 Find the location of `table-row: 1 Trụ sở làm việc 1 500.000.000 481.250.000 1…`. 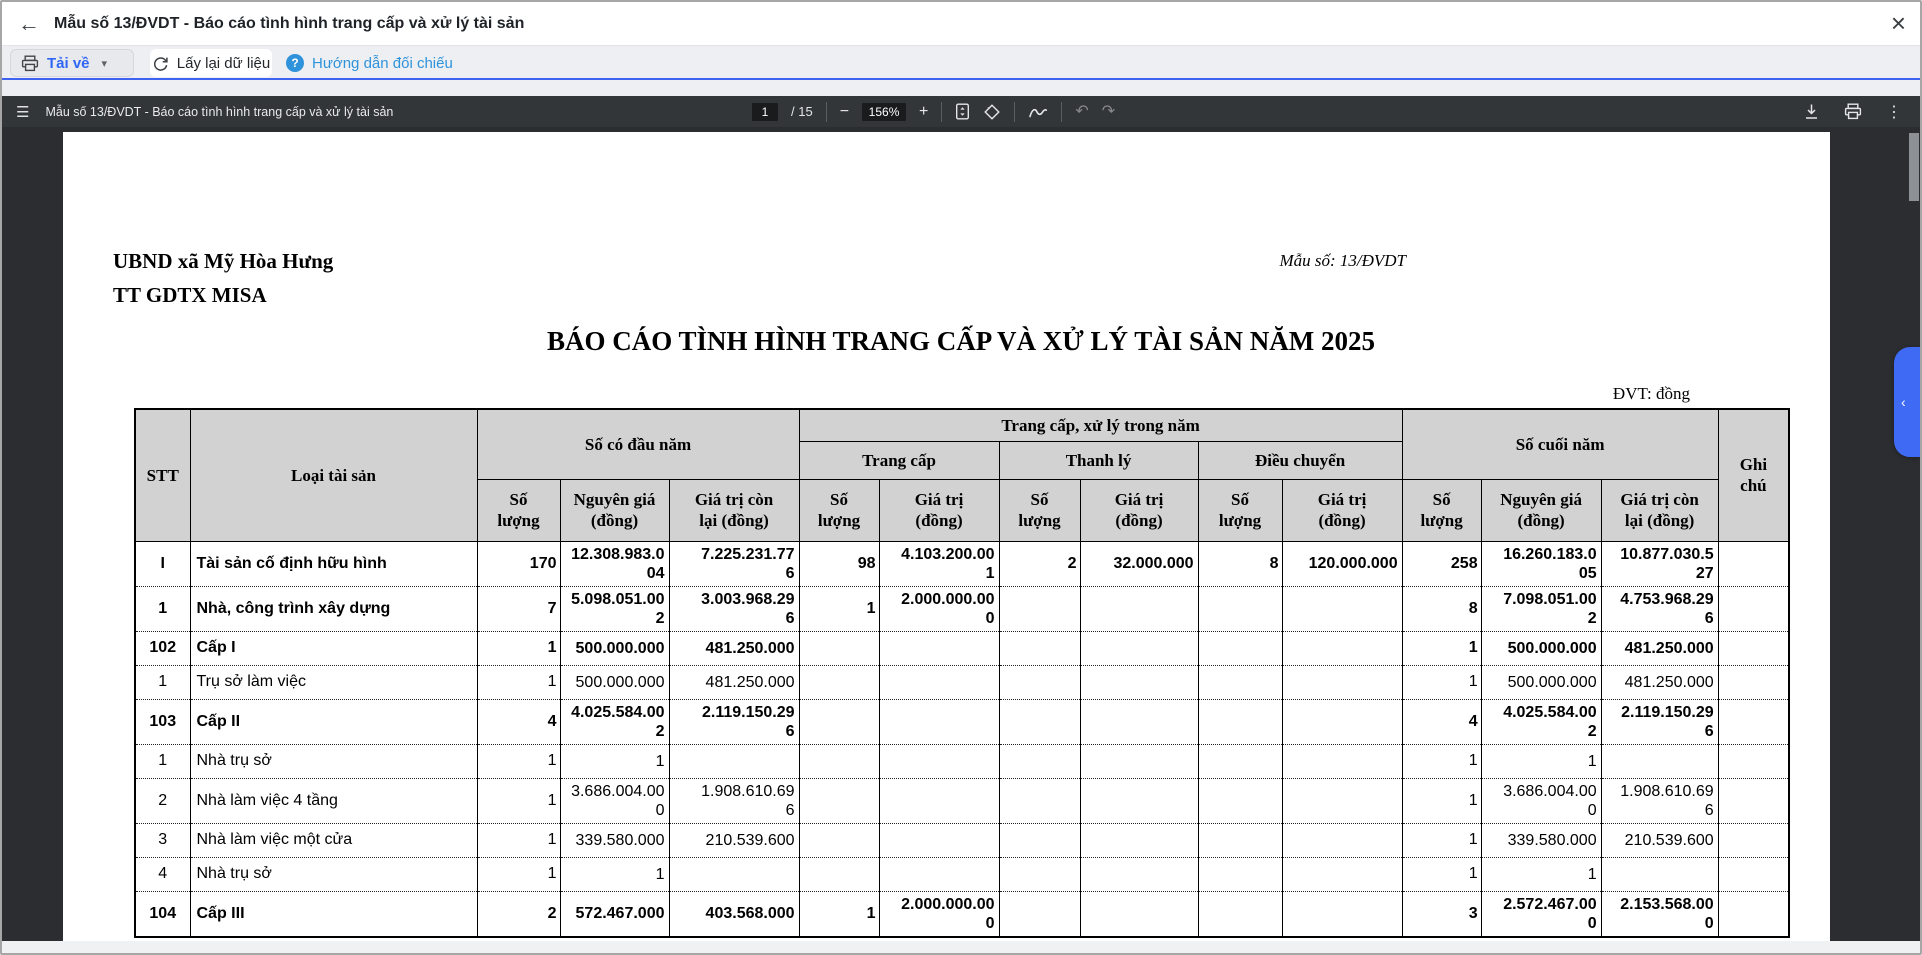

table-row: 1 Trụ sở làm việc 1 500.000.000 481.250.000 1… is located at coordinates (962, 681).